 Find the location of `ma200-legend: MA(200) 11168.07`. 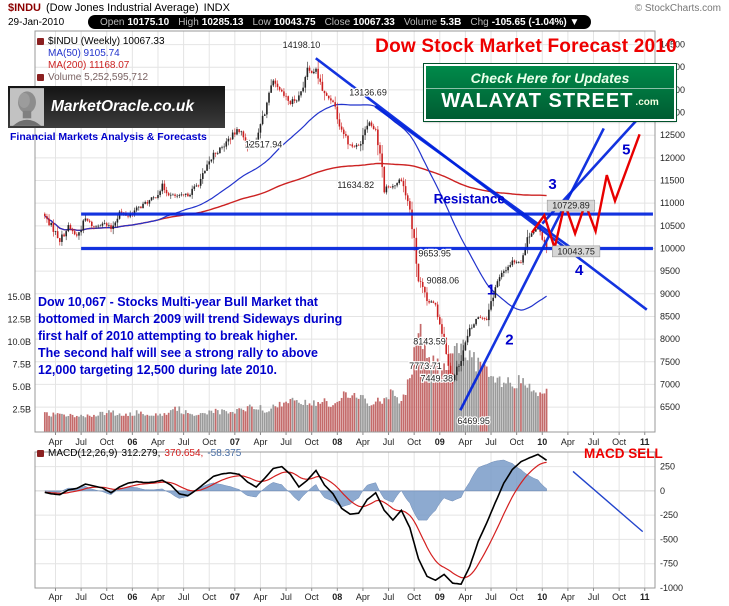

ma200-legend: MA(200) 11168.07 is located at coordinates (89, 65).